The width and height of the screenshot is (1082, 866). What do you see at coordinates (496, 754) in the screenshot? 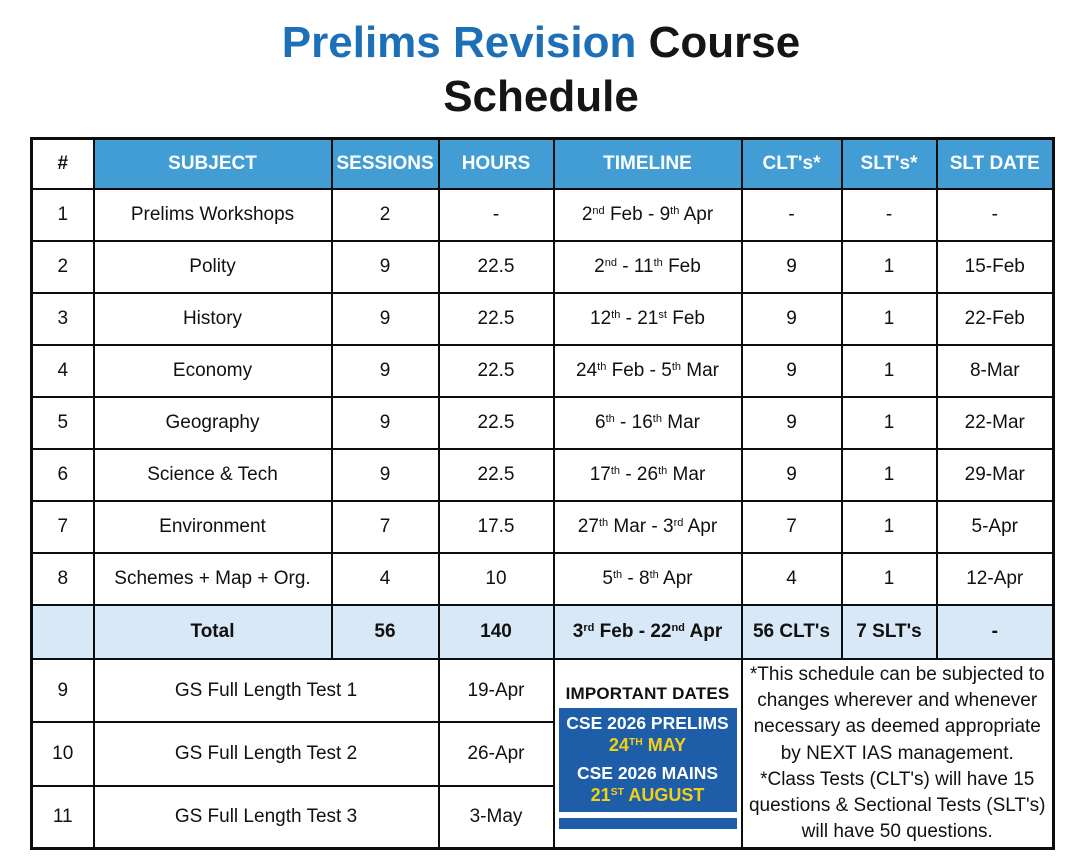
I see `test-date: 26-Apr` at bounding box center [496, 754].